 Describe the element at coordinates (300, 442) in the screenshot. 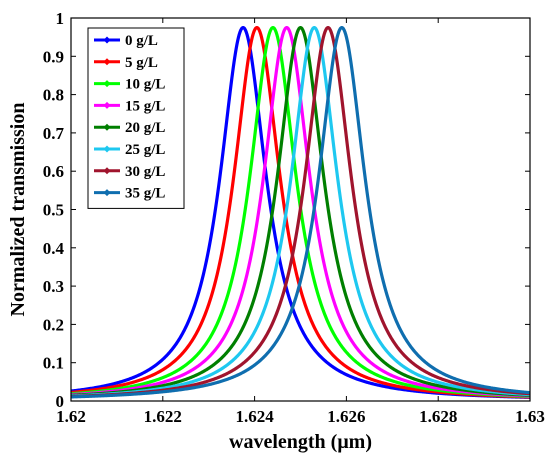

I see `x-axis-title: wavelength (μm)` at that location.